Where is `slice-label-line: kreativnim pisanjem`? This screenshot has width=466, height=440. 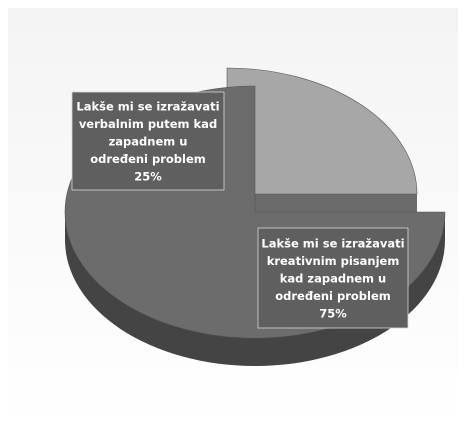 slice-label-line: kreativnim pisanjem is located at coordinates (333, 261).